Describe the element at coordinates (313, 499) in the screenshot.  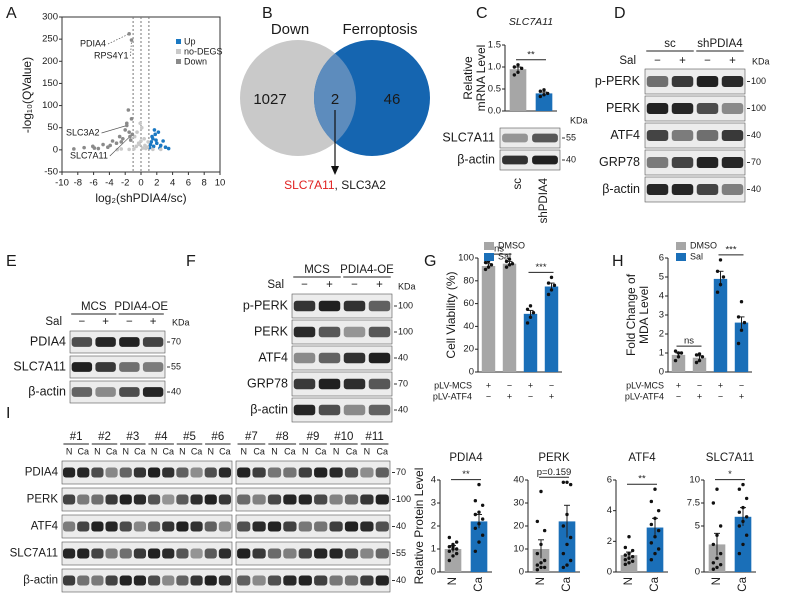
I see `blot-strip` at that location.